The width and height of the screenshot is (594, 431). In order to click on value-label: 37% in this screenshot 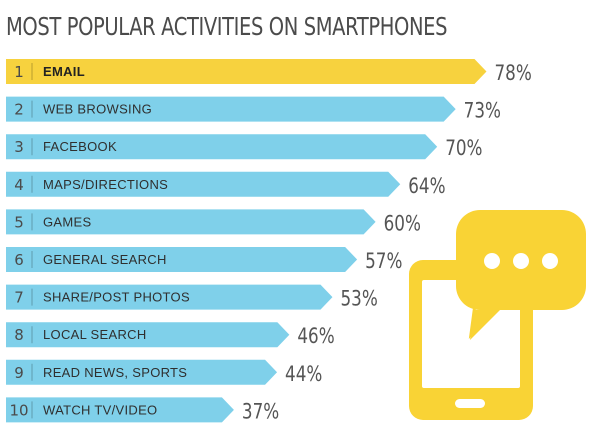, I will do `click(260, 412)`.